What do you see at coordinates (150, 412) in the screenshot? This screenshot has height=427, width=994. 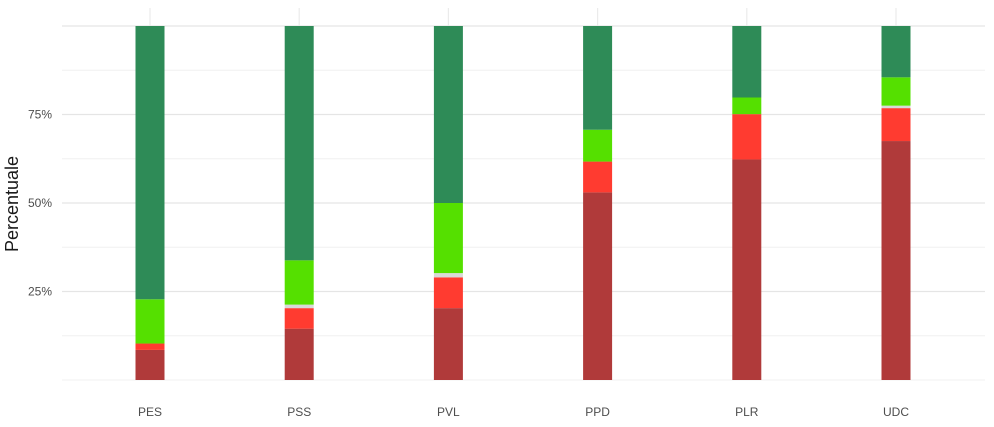 I see `x-tick-label: PES` at bounding box center [150, 412].